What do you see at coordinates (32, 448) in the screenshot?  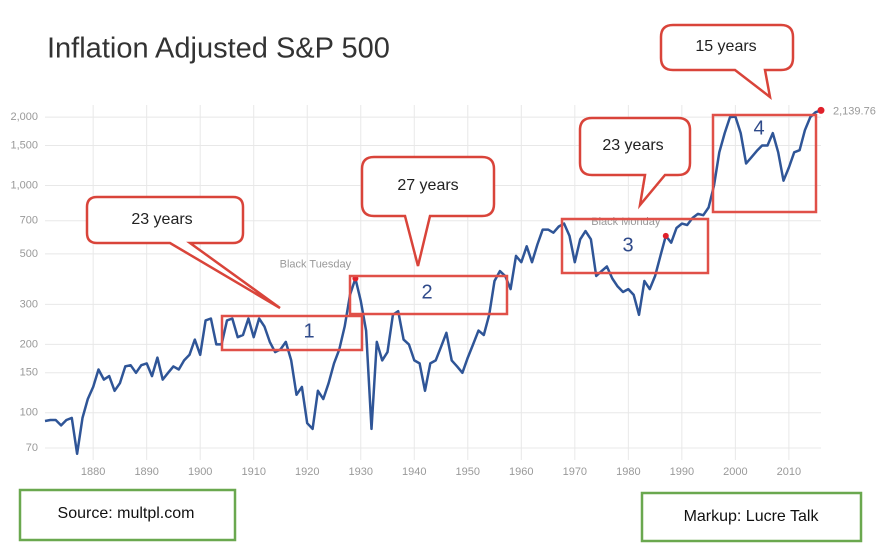 I see `y-tick-label: 70` at bounding box center [32, 448].